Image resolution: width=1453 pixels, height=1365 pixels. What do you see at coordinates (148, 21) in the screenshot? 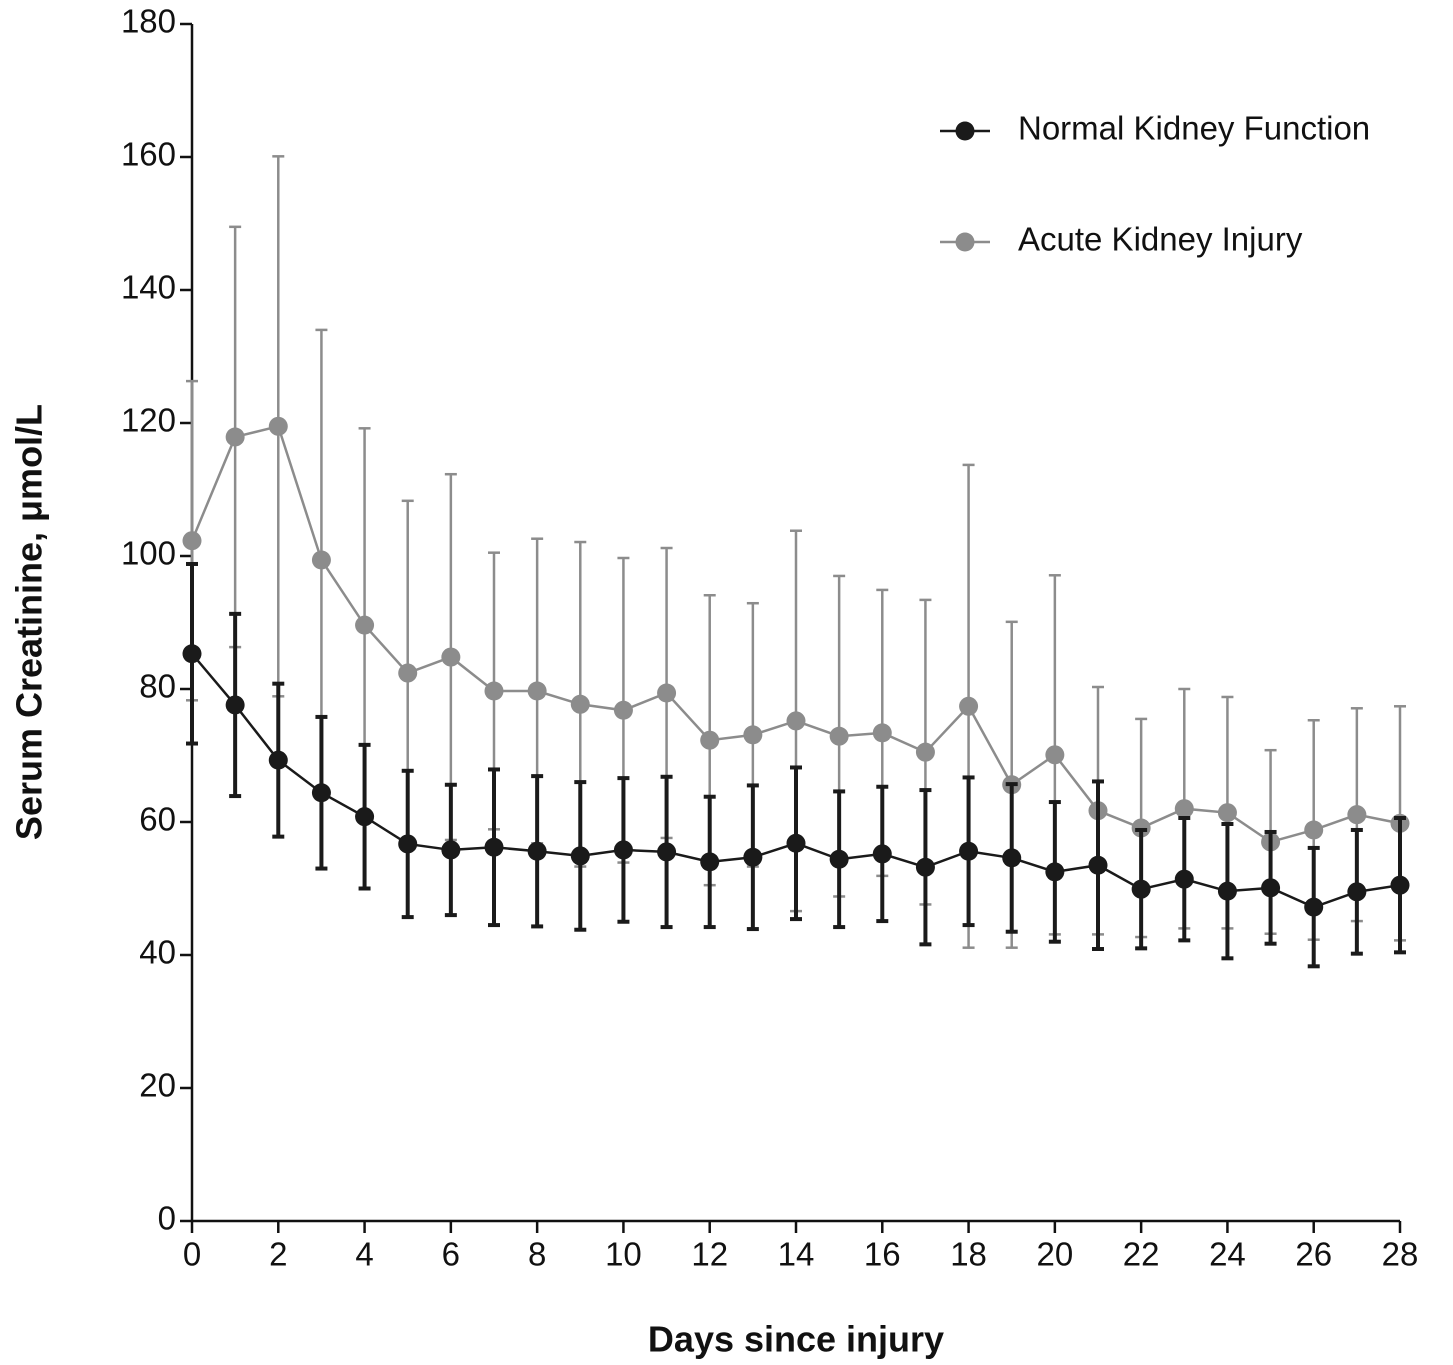
I see `y-tick-label: 180` at bounding box center [148, 21].